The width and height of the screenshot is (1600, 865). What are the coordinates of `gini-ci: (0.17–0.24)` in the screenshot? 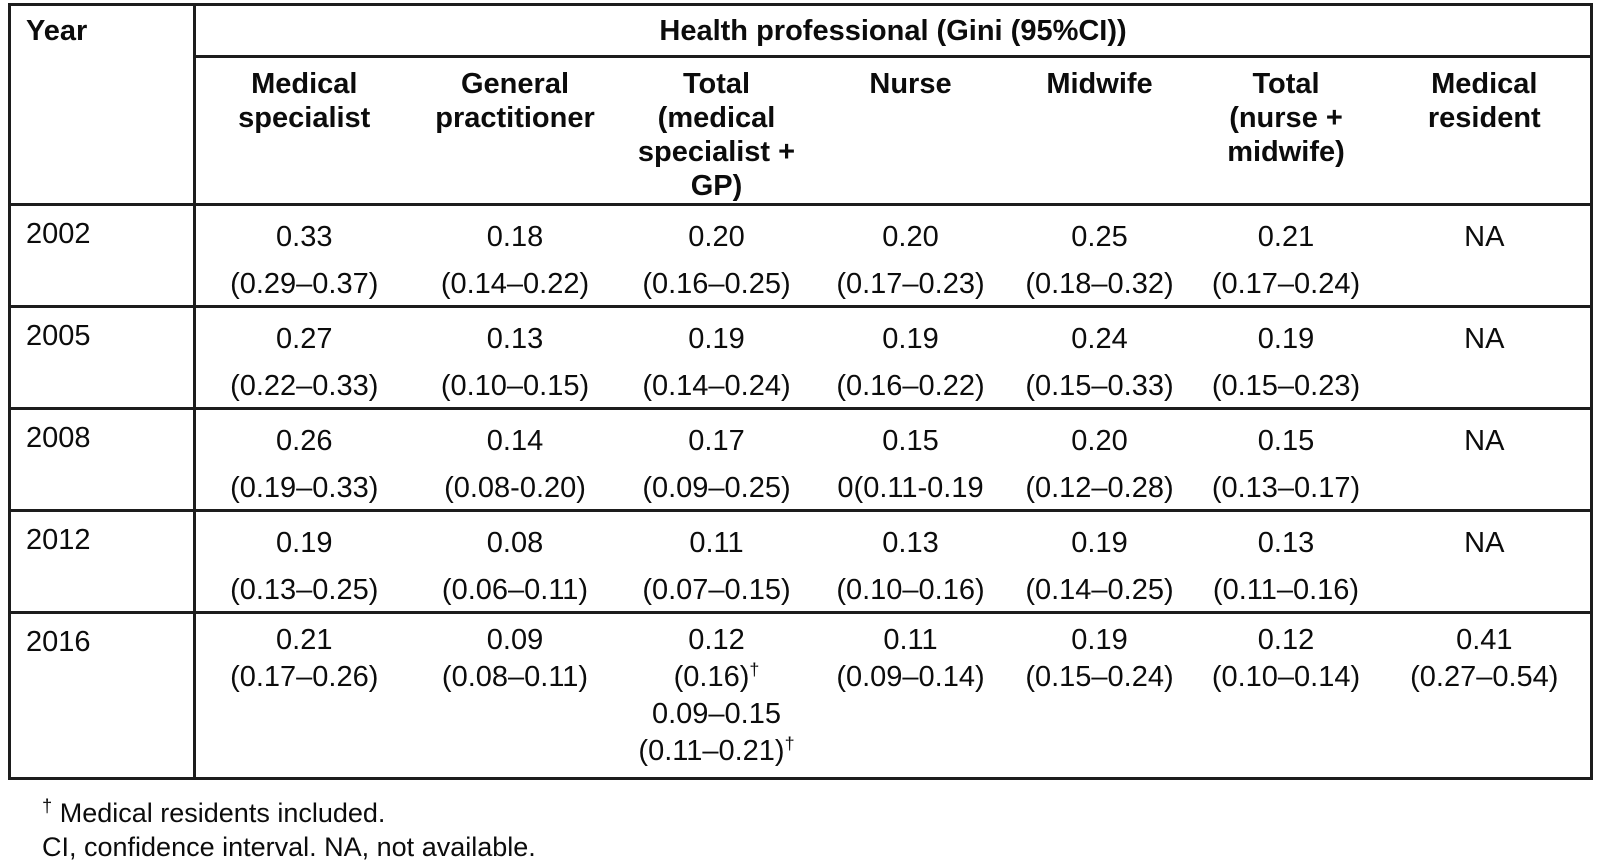 It's located at (1286, 284).